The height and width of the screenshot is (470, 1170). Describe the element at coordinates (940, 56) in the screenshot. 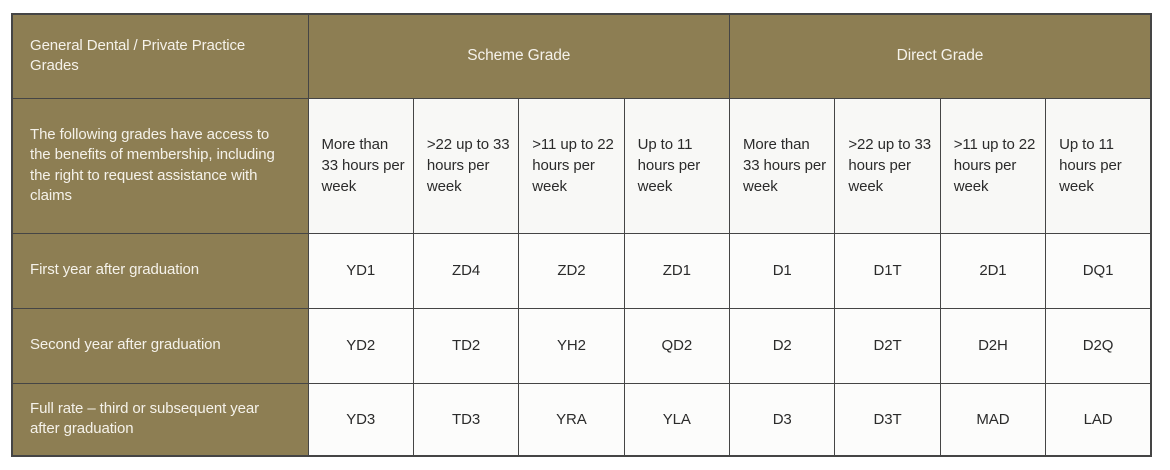

I see `group-header-direct-grade: Direct Grade` at that location.